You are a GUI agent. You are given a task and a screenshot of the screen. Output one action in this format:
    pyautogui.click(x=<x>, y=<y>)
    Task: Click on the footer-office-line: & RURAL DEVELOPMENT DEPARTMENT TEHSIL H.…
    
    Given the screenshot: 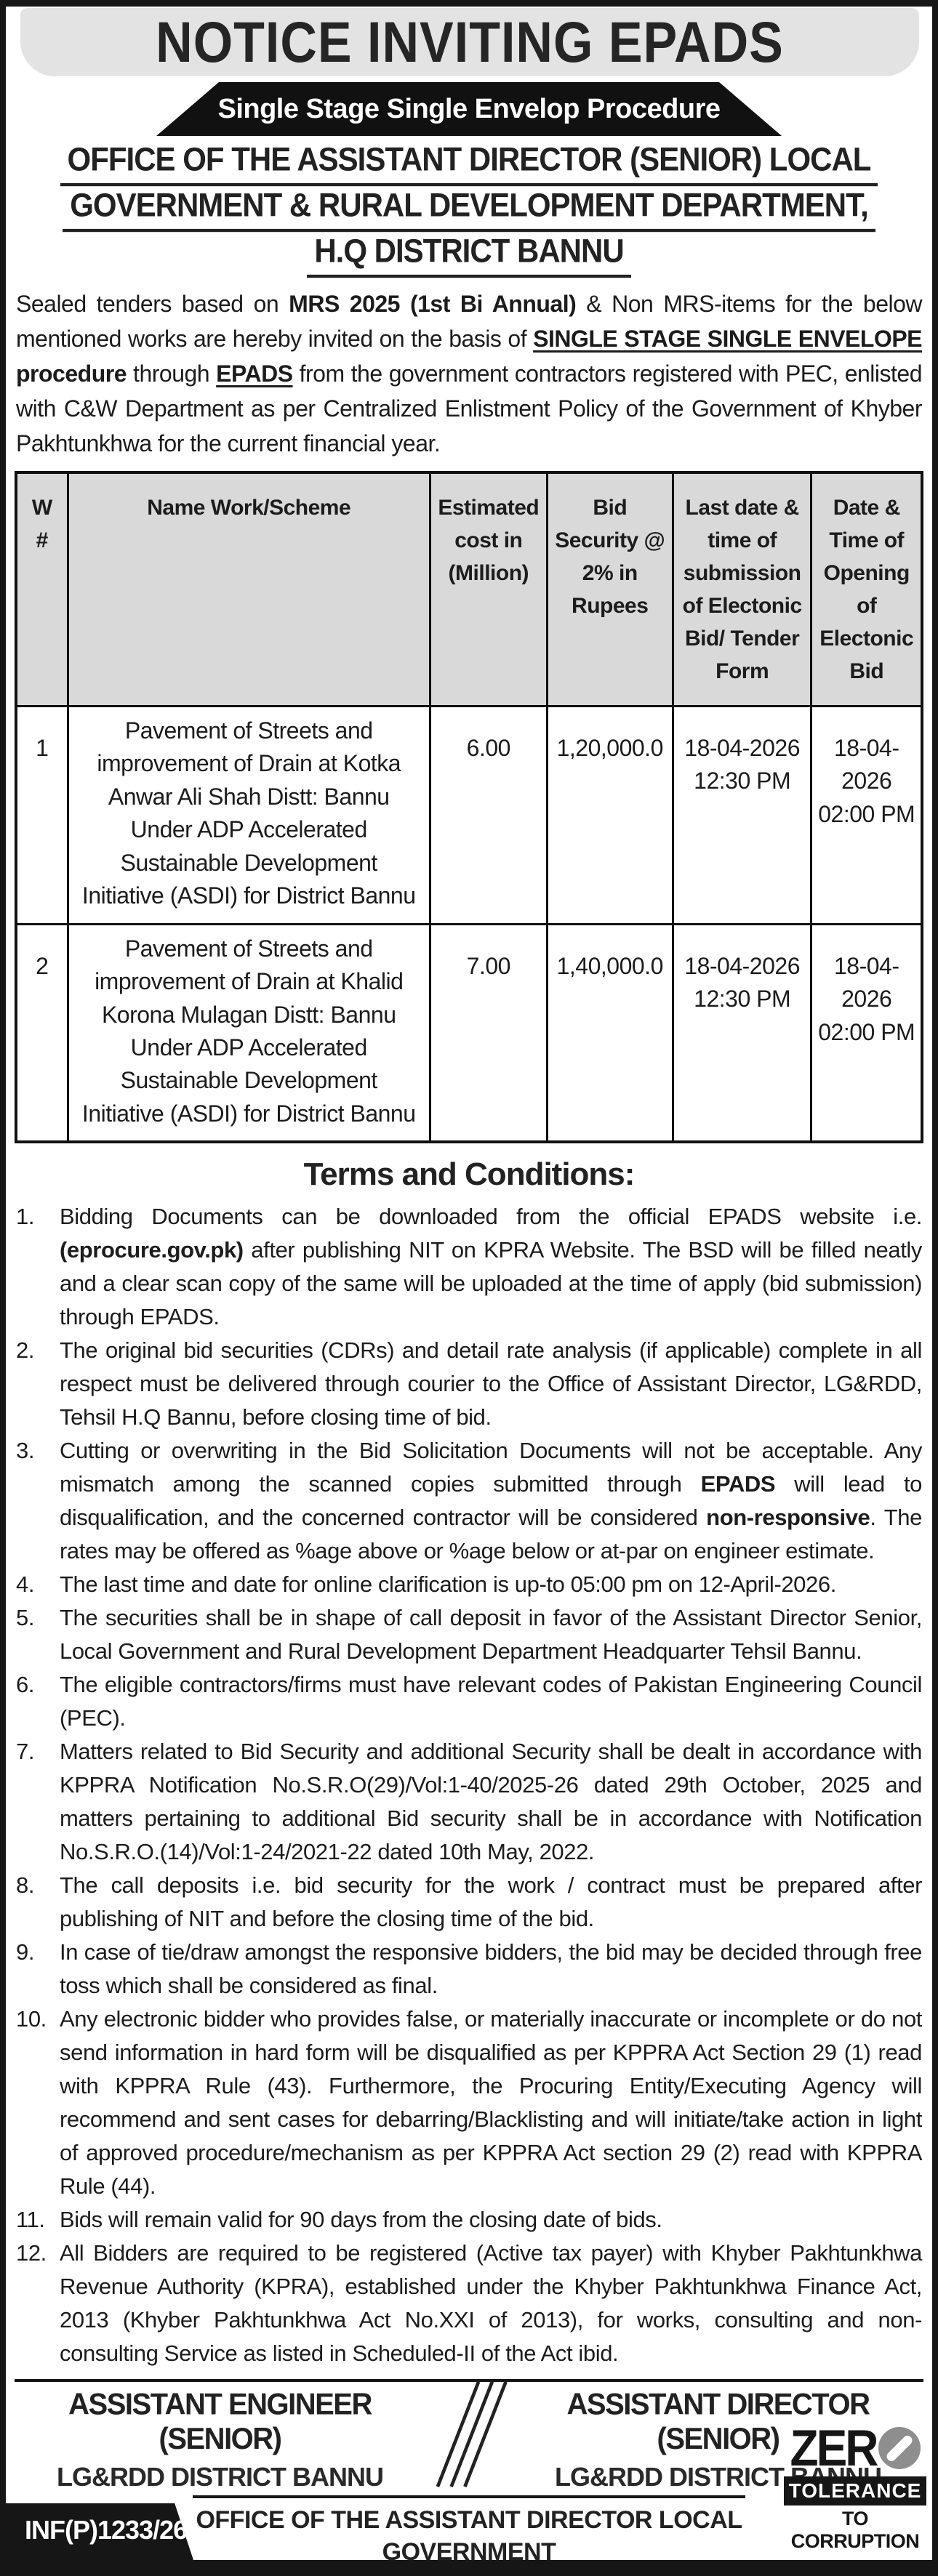 What is the action you would take?
    pyautogui.click(x=469, y=2572)
    